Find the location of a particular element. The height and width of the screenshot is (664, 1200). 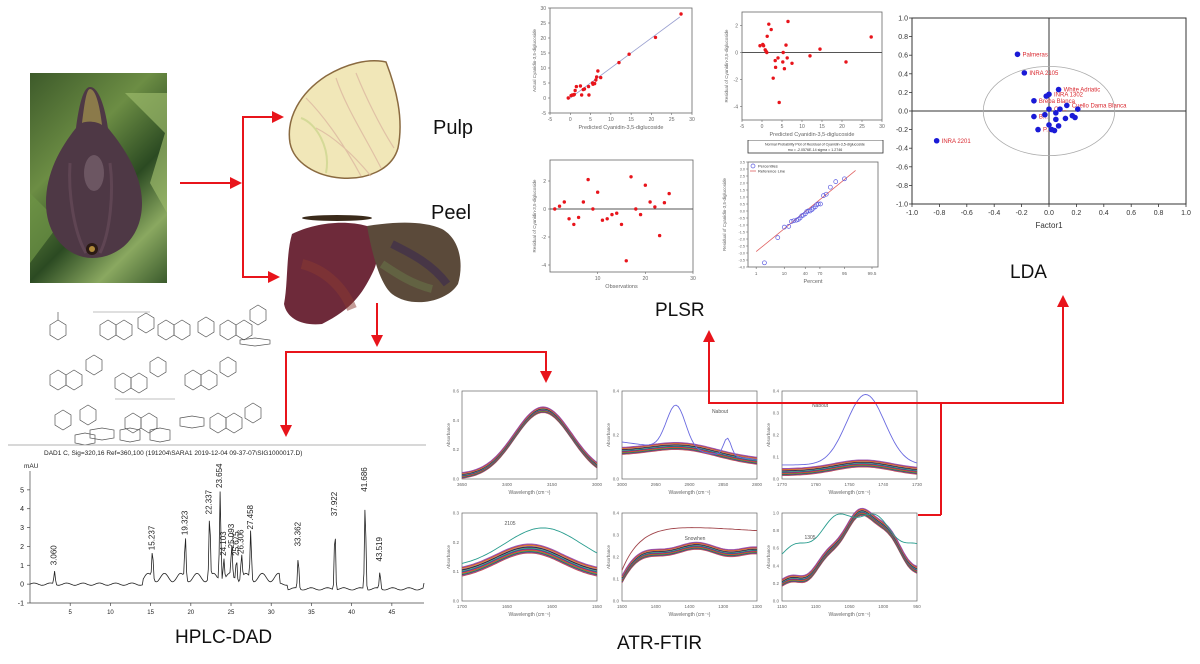

x-tick-label: 2900 is located at coordinates (689, 484).